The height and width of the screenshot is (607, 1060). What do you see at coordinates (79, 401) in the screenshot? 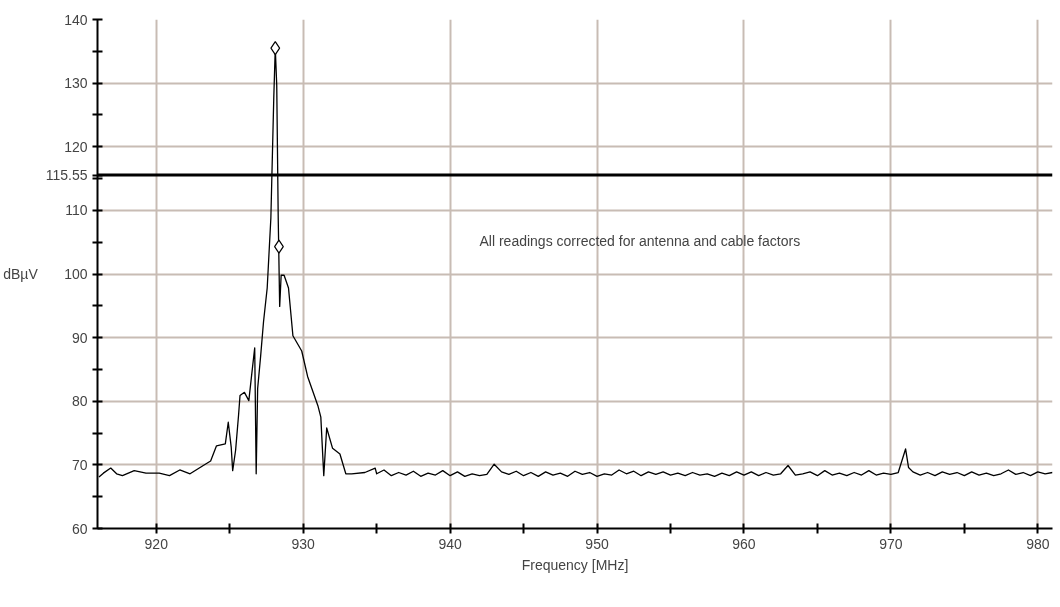
I see `y-tick-label: 80` at bounding box center [79, 401].